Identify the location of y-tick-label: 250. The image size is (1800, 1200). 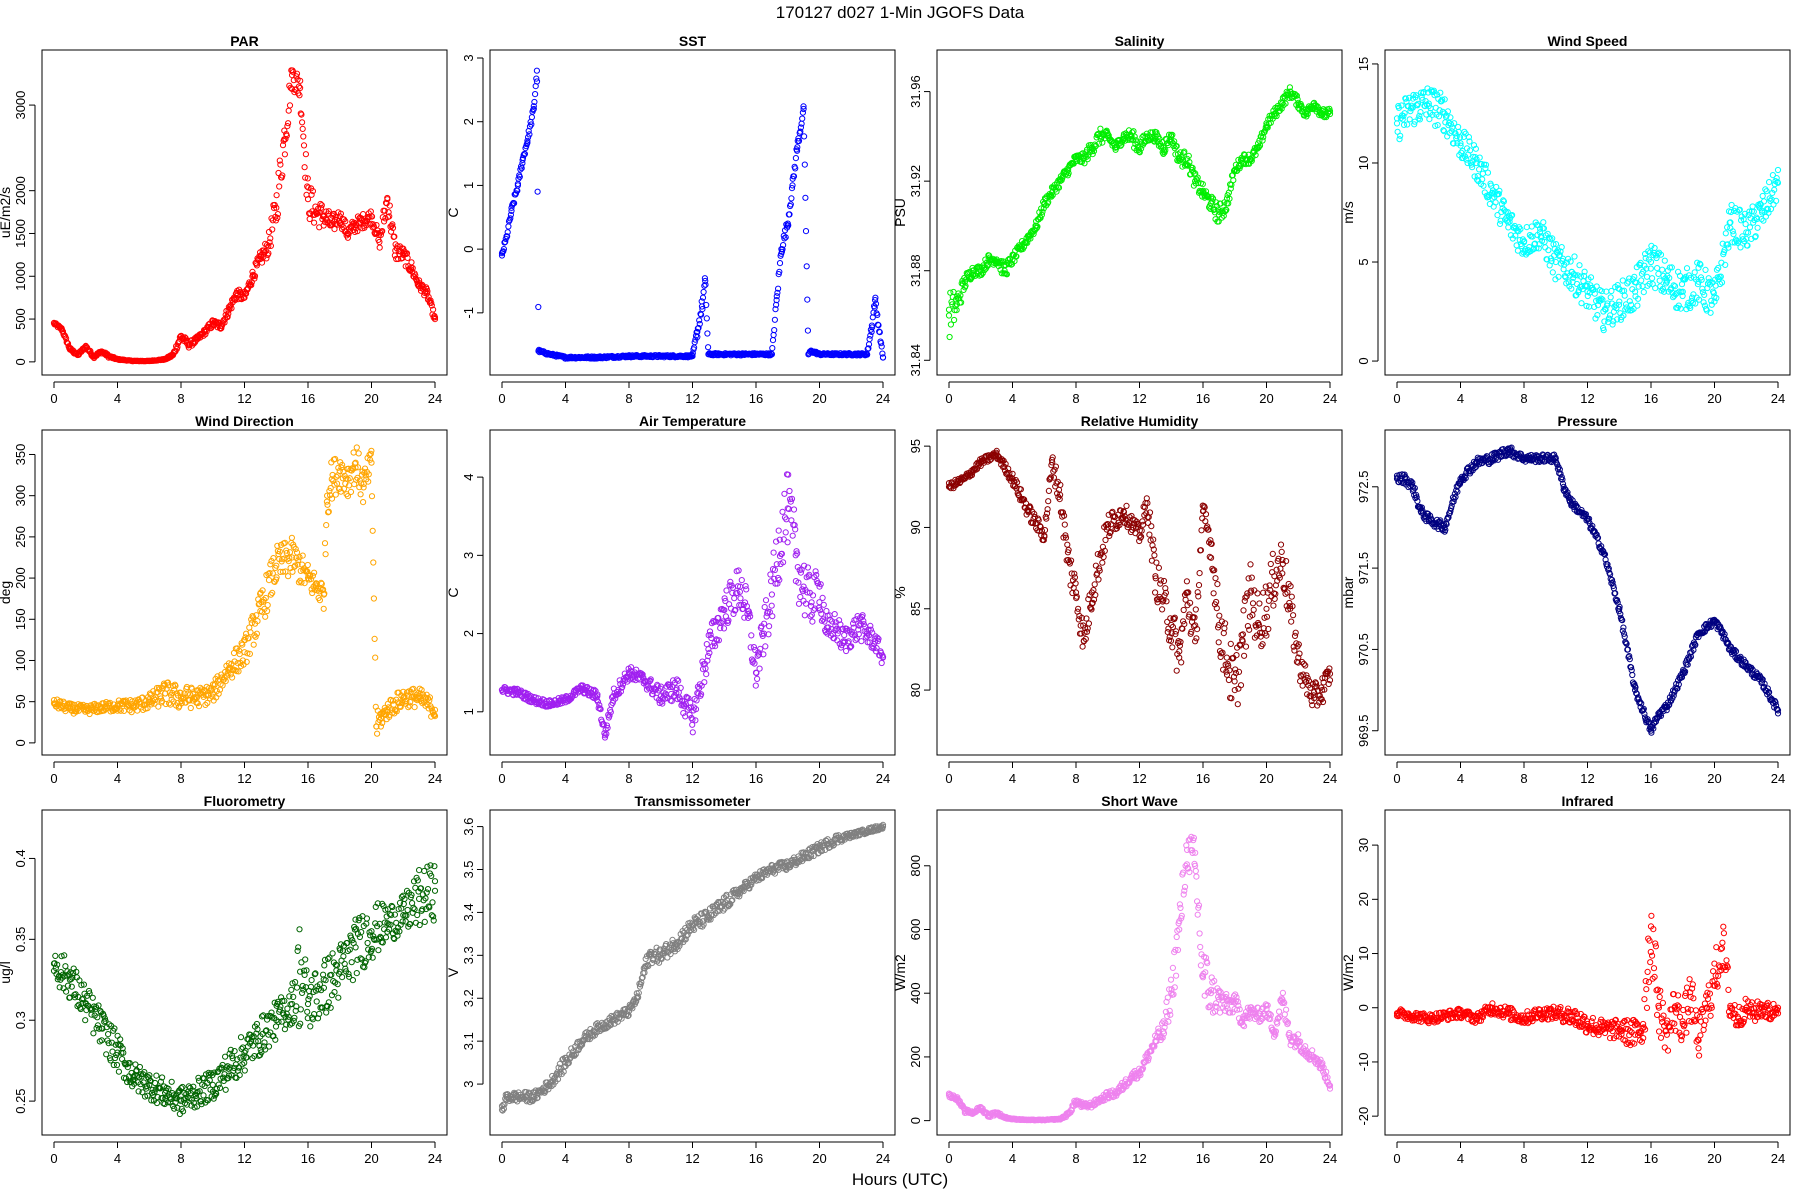
(20, 537).